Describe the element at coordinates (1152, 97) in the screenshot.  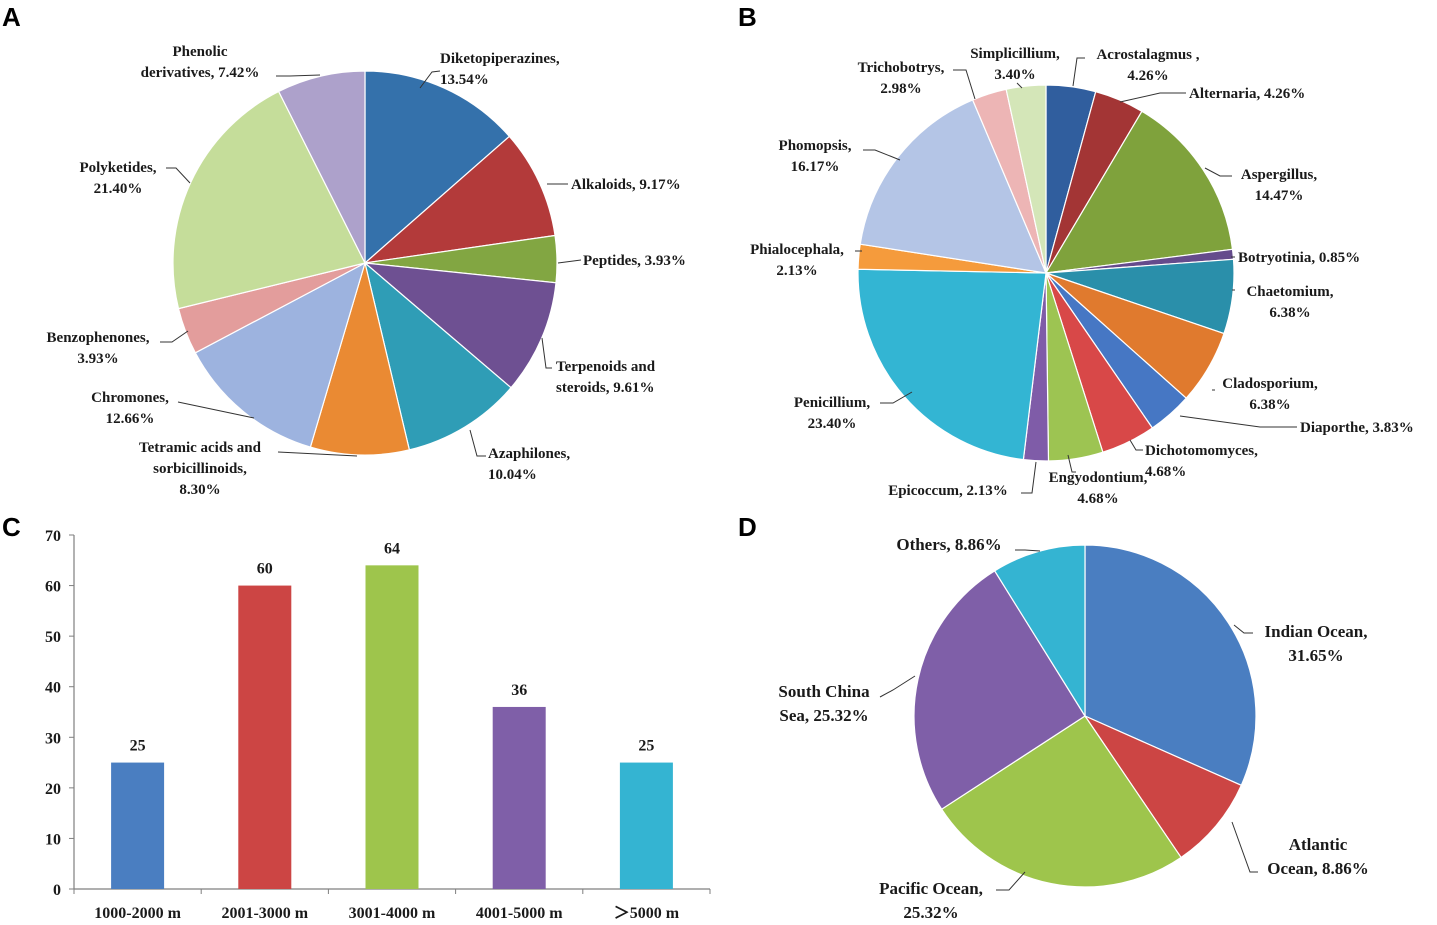
I see `leader-line-alternaria` at that location.